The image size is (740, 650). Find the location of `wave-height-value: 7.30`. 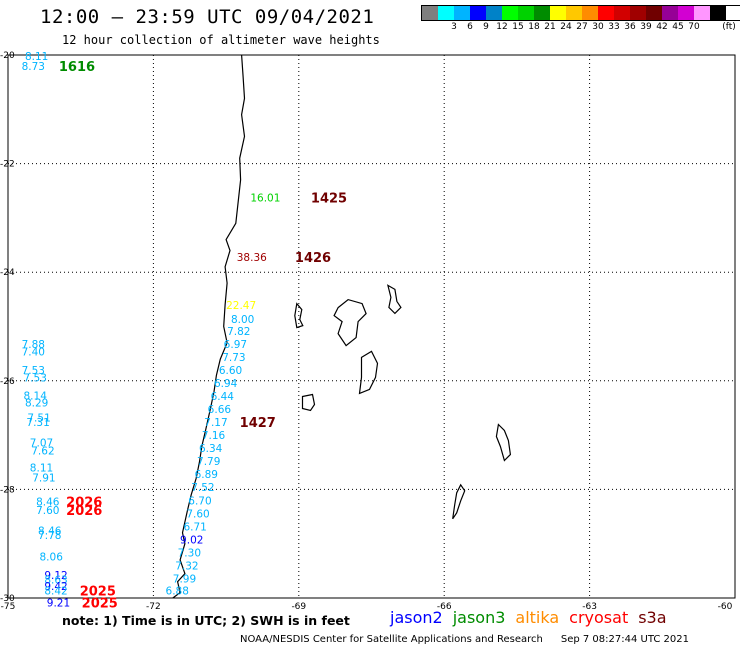

wave-height-value: 7.30 is located at coordinates (189, 553).